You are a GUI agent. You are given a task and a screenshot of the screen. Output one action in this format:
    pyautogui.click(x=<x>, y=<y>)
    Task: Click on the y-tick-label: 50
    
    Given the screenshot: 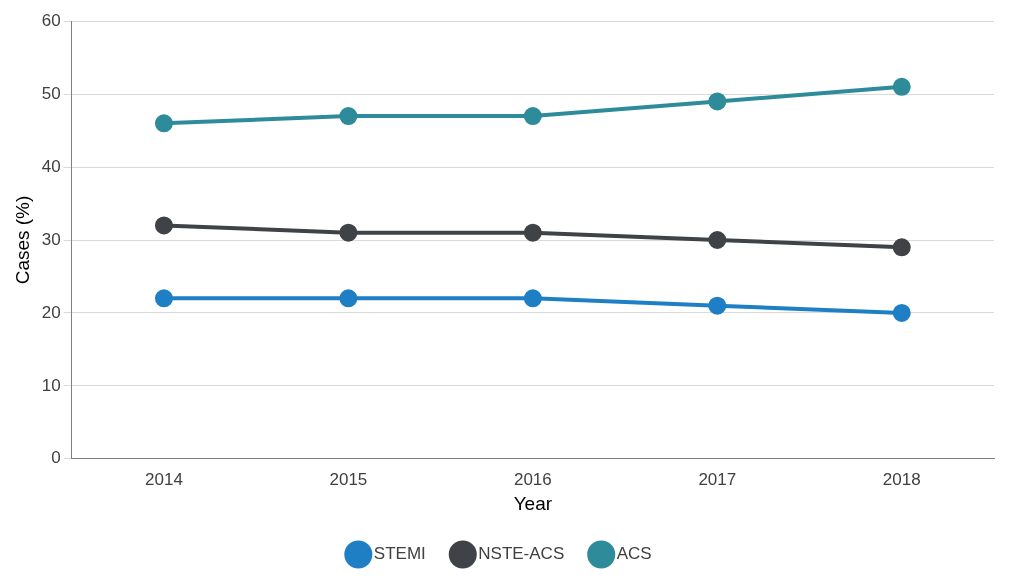 What is the action you would take?
    pyautogui.click(x=51, y=93)
    